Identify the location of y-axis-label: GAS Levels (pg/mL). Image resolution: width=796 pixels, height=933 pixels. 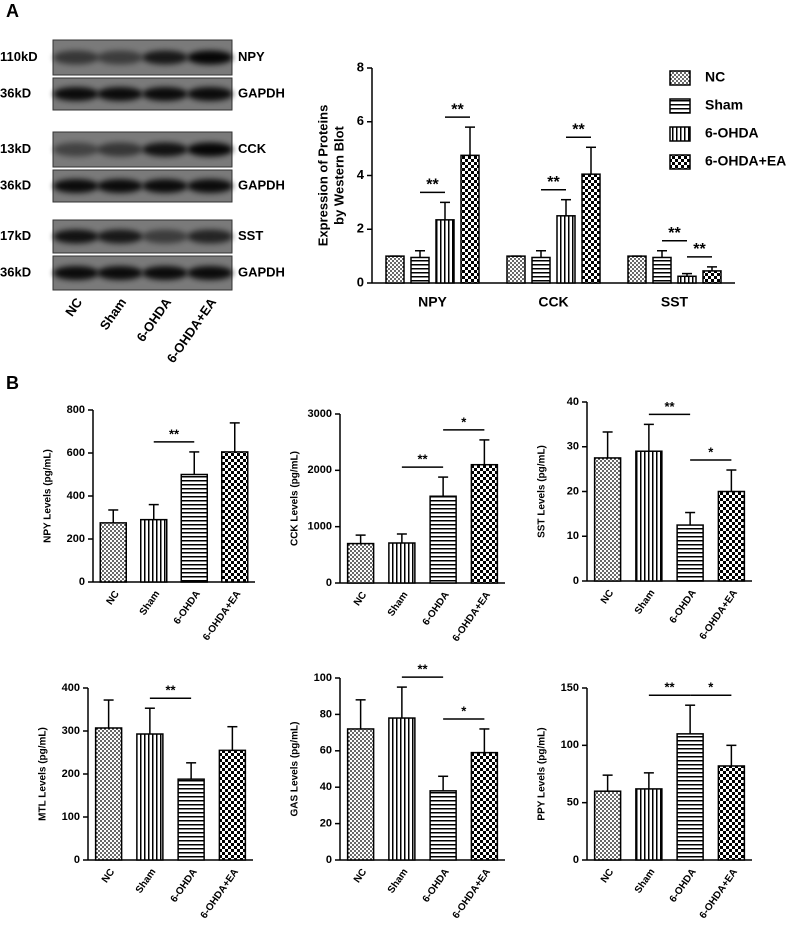
(295, 768).